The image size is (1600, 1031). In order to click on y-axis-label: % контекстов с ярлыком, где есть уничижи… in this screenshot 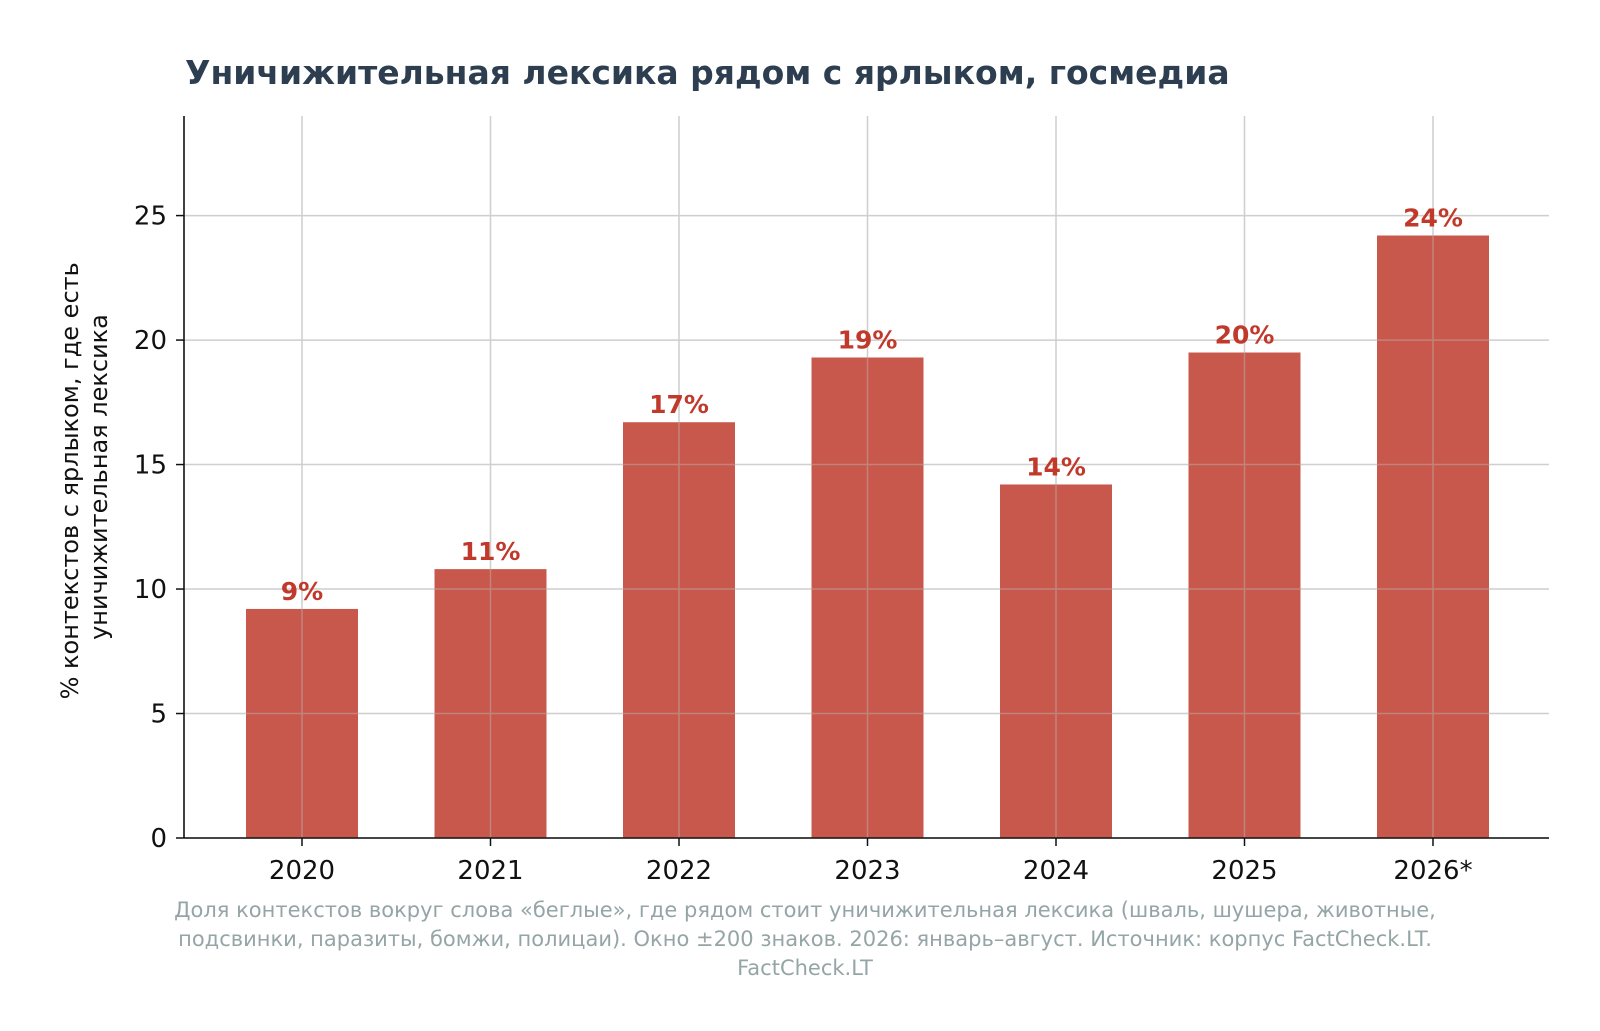, I will do `click(84, 477)`.